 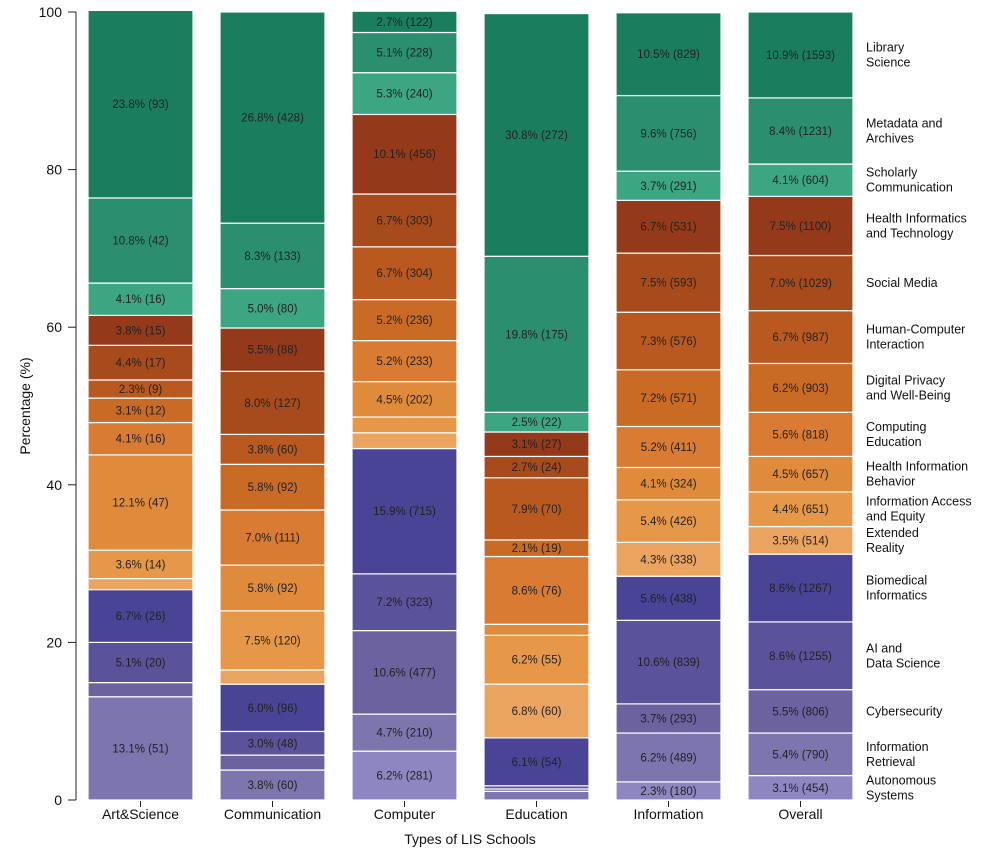 I want to click on legend-information-access-and-equity: Information Access and Equity, so click(x=919, y=509).